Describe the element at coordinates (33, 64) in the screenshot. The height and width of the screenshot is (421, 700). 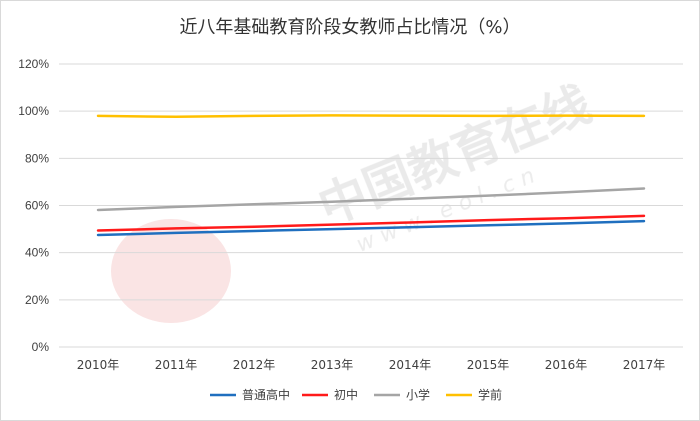
I see `y-tick-label: 120%` at that location.